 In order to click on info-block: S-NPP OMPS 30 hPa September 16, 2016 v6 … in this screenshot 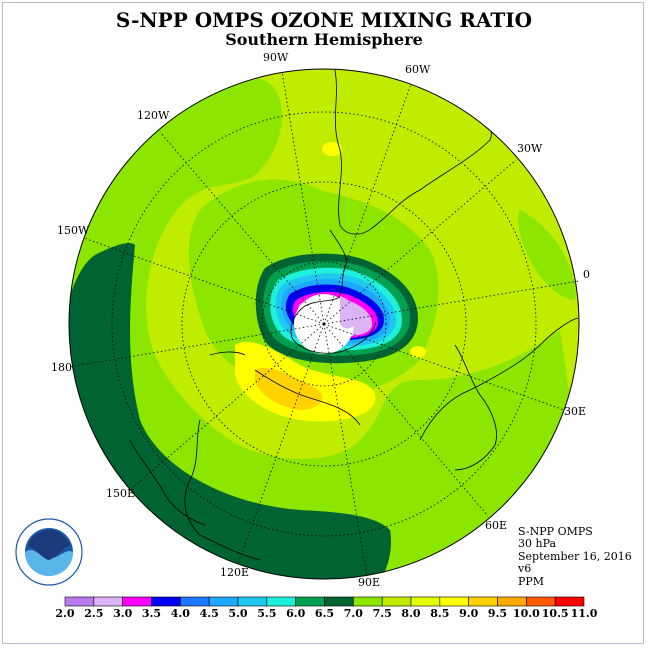, I will do `click(575, 556)`.